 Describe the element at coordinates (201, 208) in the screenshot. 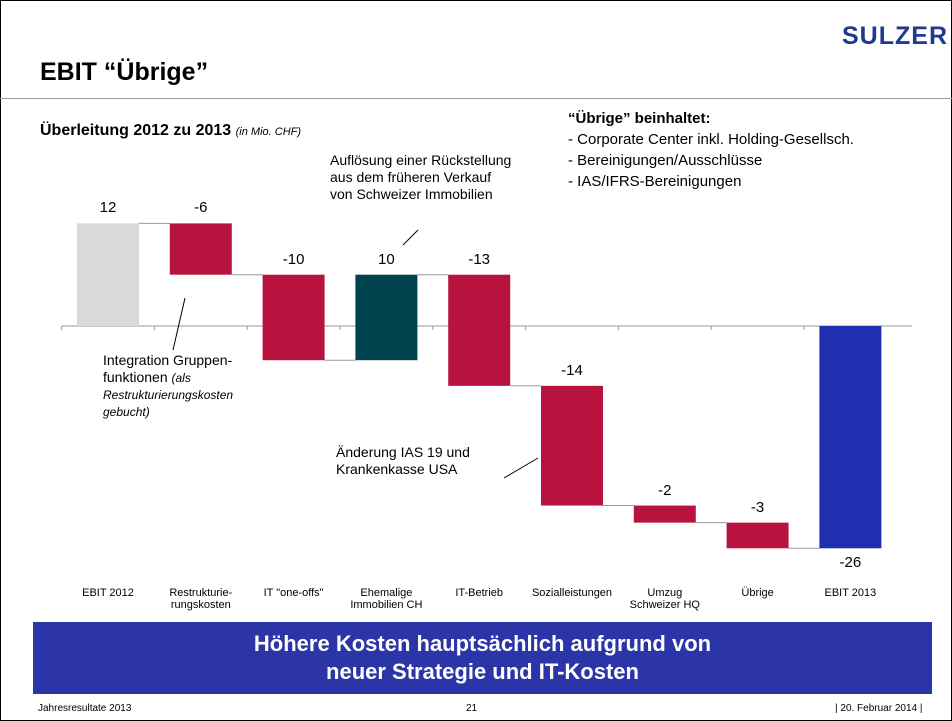

I see `value-label: -6` at that location.